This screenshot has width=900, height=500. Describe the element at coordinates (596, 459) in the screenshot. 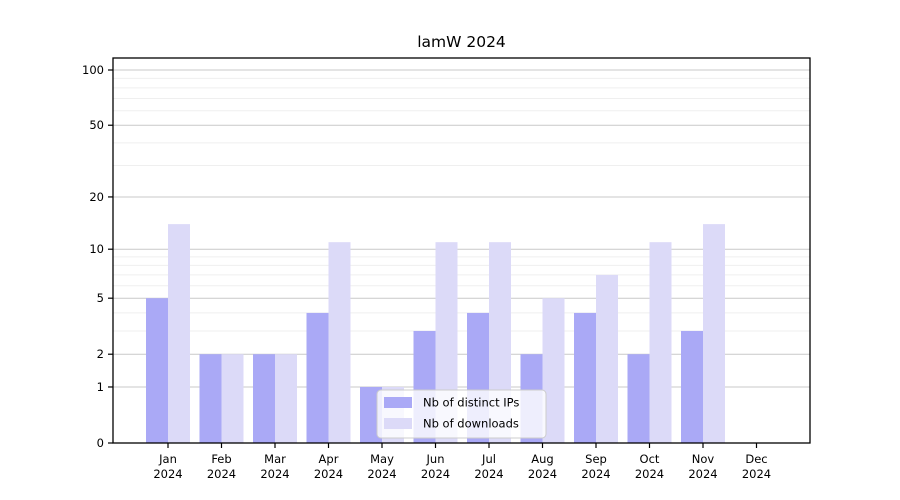

I see `x-tick-label-month: Sep` at that location.